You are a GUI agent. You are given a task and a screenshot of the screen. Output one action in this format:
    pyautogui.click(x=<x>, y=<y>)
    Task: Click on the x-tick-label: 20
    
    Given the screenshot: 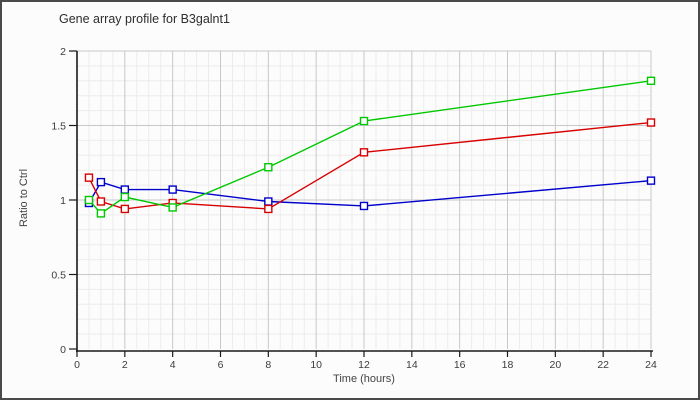 What is the action you would take?
    pyautogui.click(x=555, y=365)
    